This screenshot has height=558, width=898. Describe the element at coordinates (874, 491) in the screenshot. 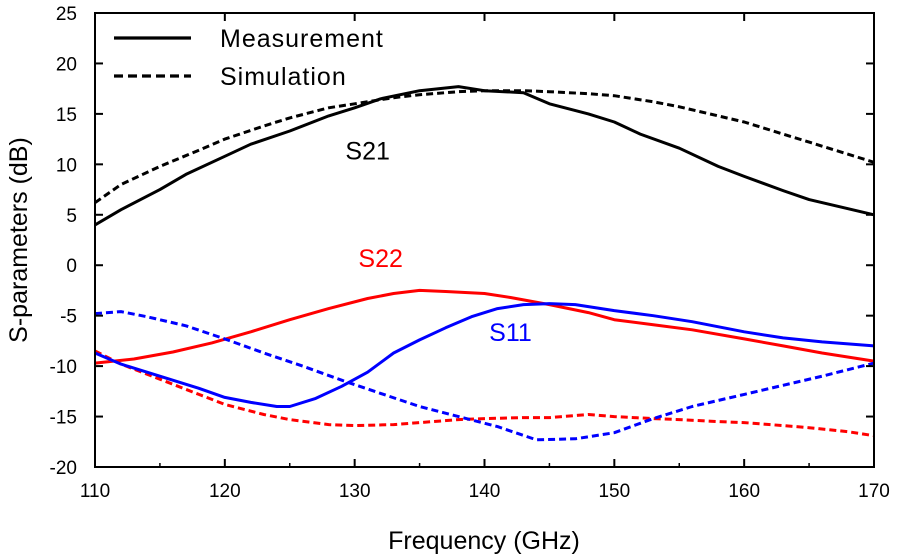

I see `x-tick-label-170: 170` at that location.